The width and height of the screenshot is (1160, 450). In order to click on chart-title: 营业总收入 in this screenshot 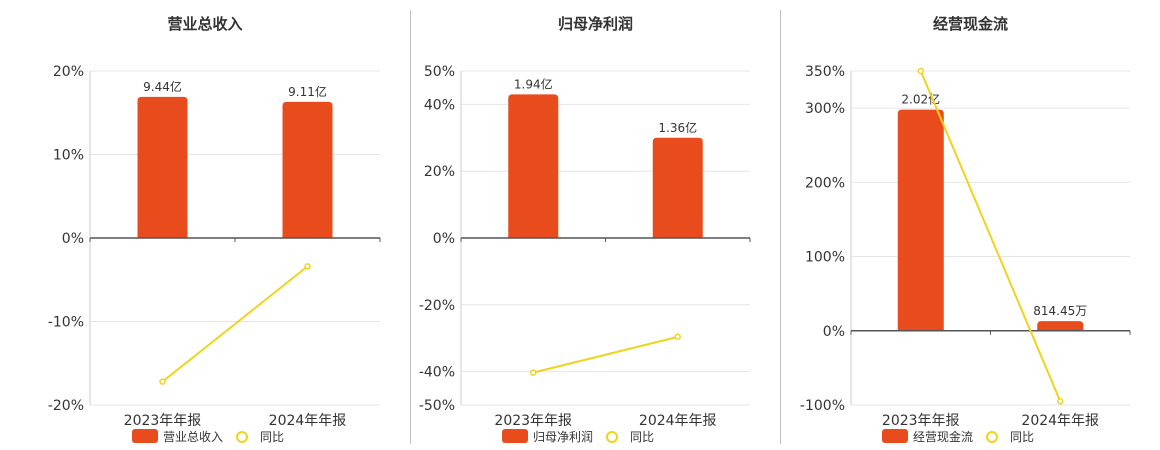, I will do `click(205, 24)`.